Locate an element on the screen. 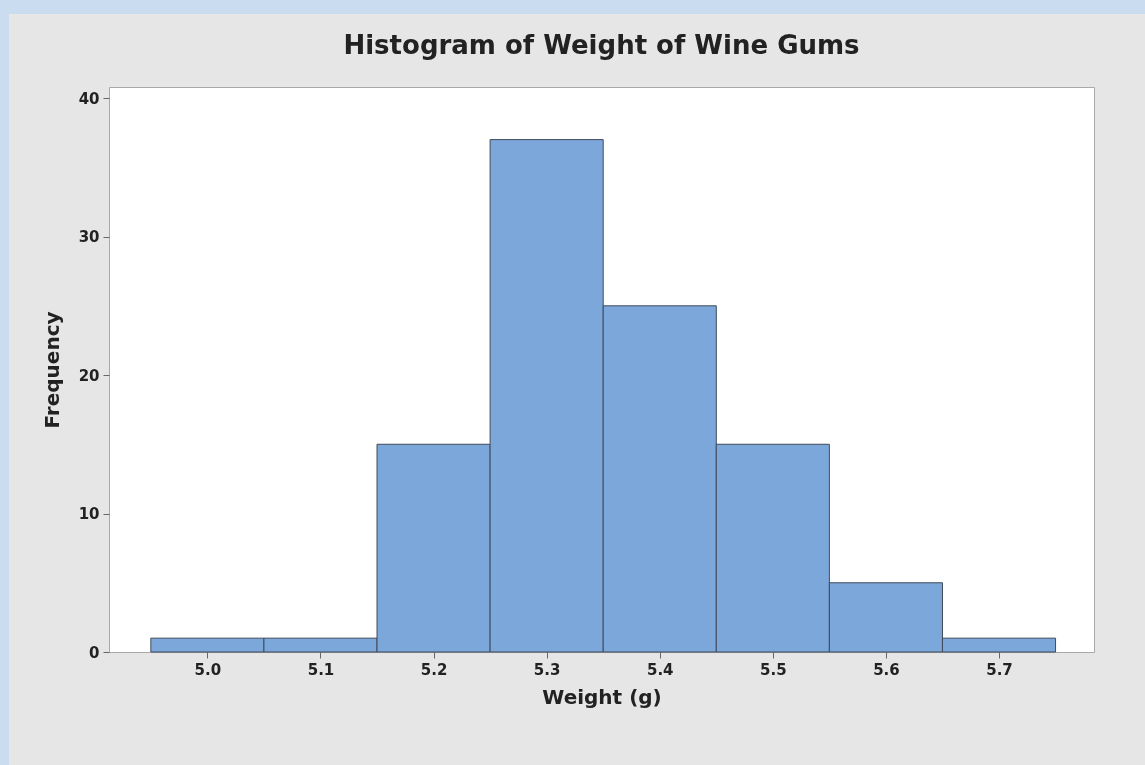 This screenshot has width=1145, height=765. x-tick-label: 5.3 is located at coordinates (547, 669).